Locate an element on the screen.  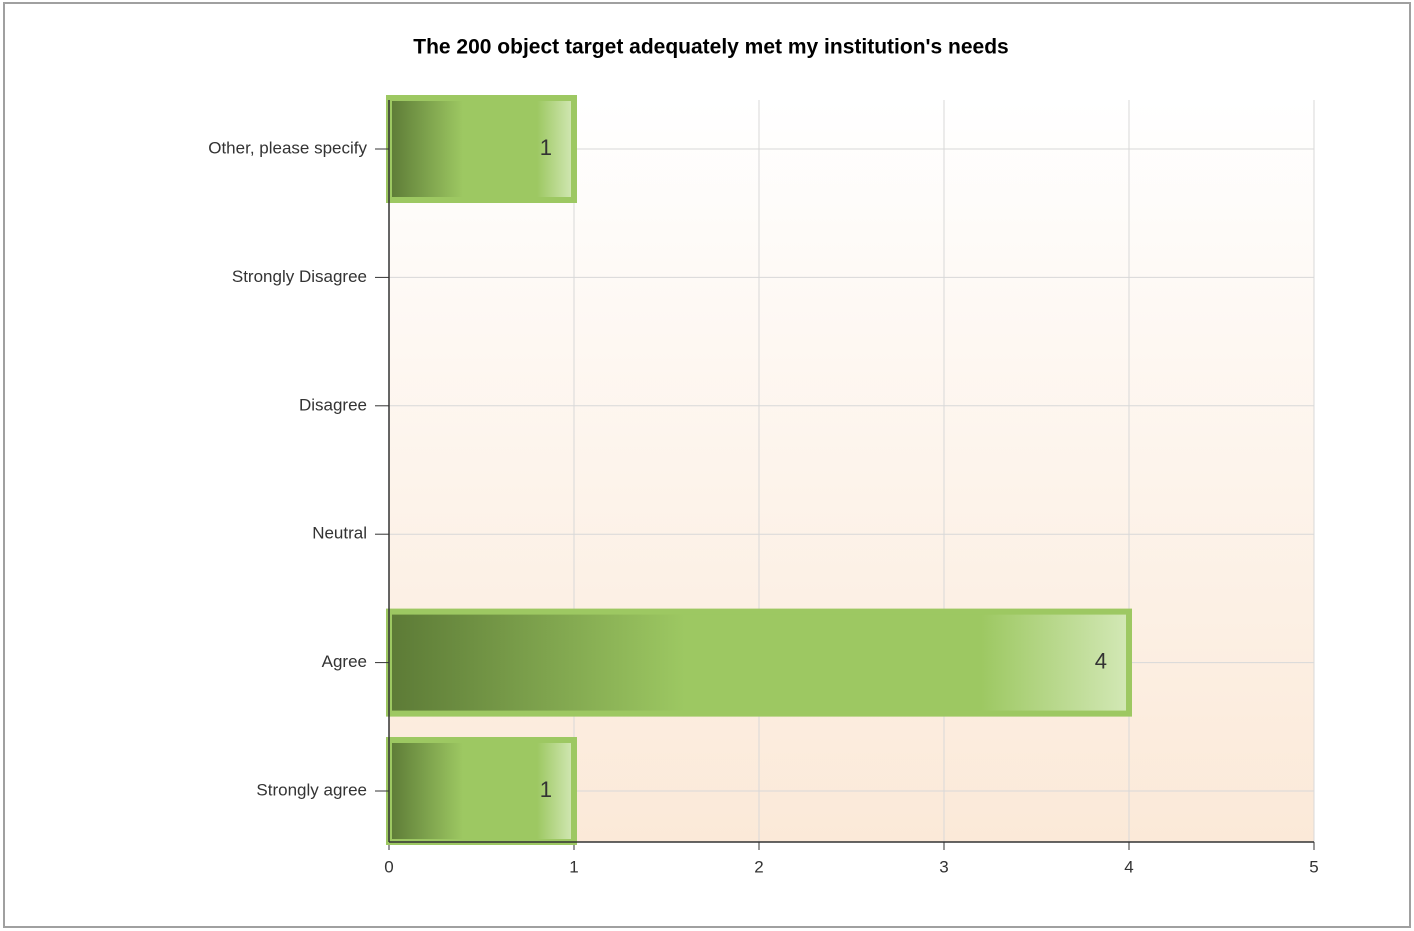
x-tick-label: 5 is located at coordinates (1313, 866).